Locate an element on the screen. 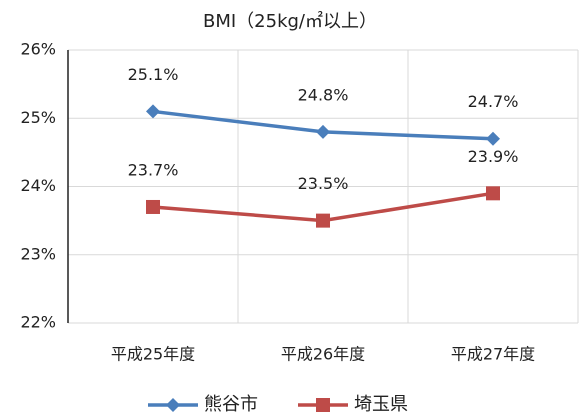  y-tick-label: 24% is located at coordinates (38, 185).